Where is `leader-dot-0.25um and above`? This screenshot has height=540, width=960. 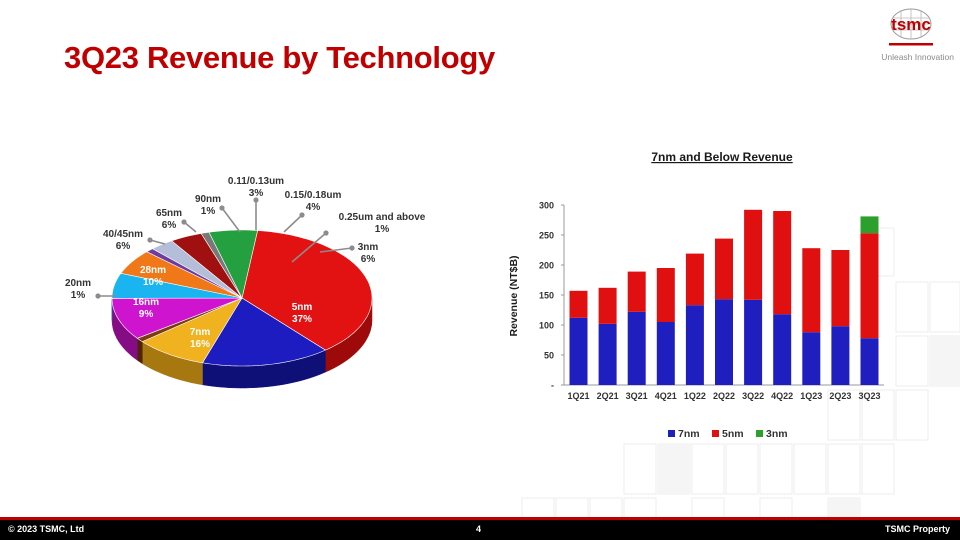
leader-dot-0.25um and above is located at coordinates (326, 233).